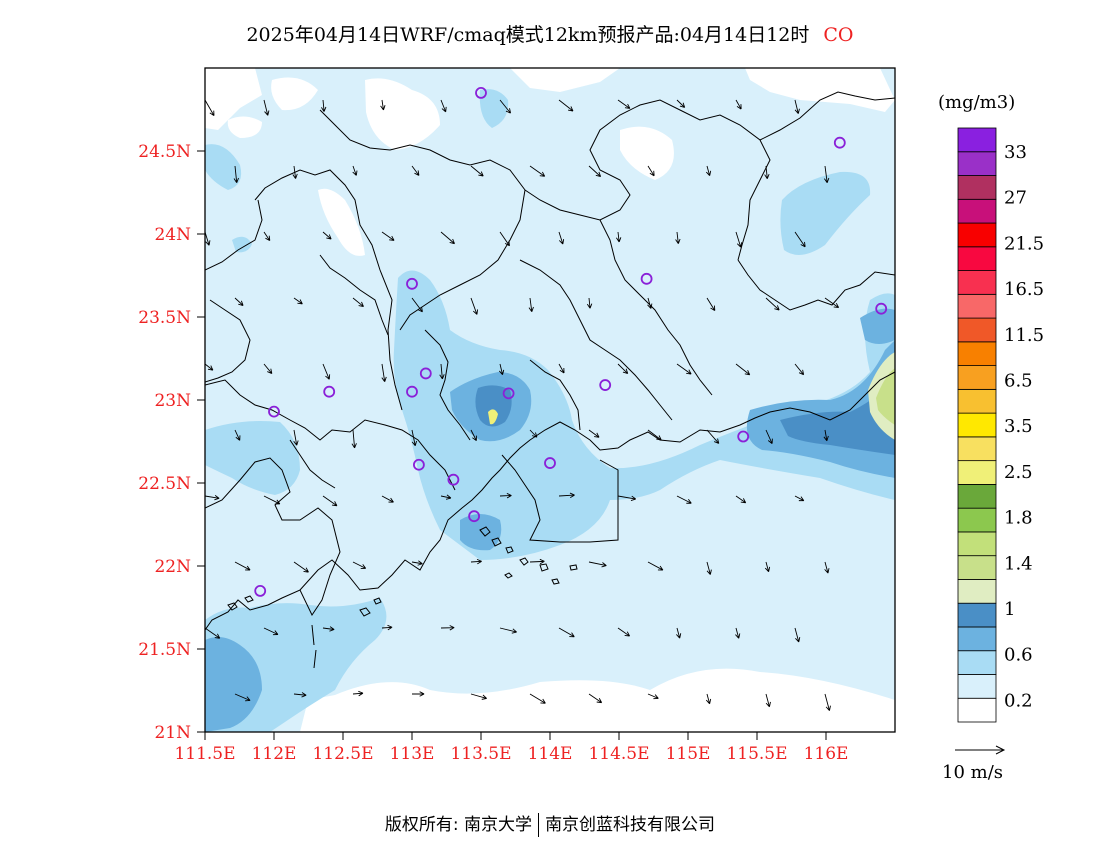 The height and width of the screenshot is (854, 1100). What do you see at coordinates (164, 152) in the screenshot?
I see `lat-tick-label: 24.5N` at bounding box center [164, 152].